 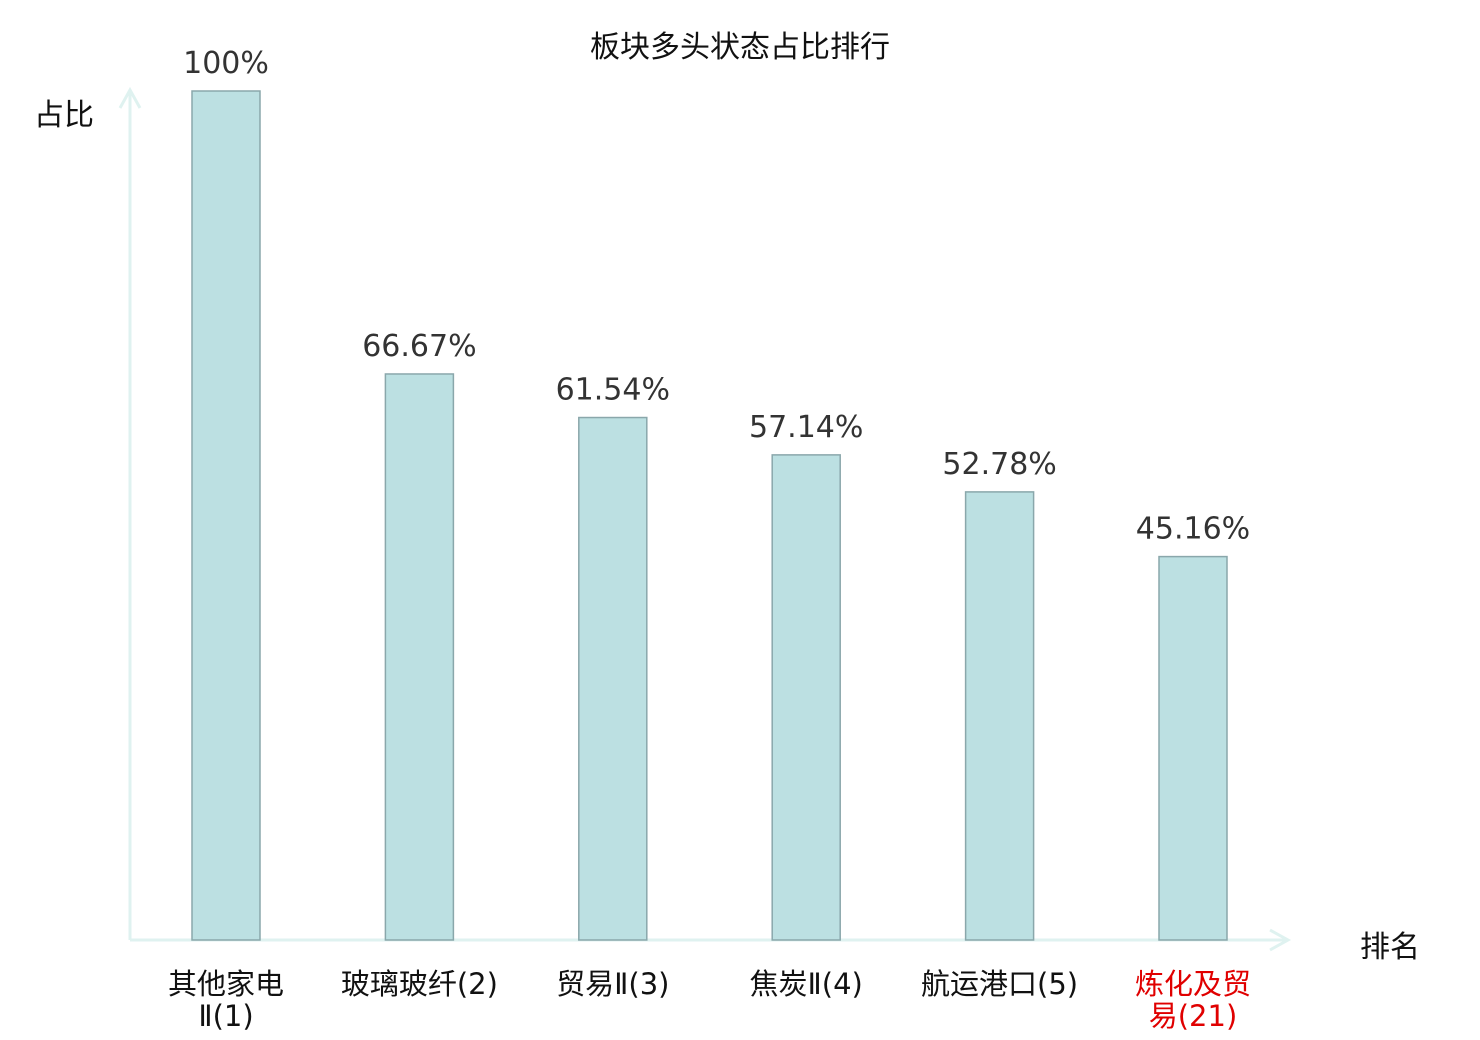 What do you see at coordinates (225, 1016) in the screenshot?
I see `category-tick-label: Ⅱ(1)` at bounding box center [225, 1016].